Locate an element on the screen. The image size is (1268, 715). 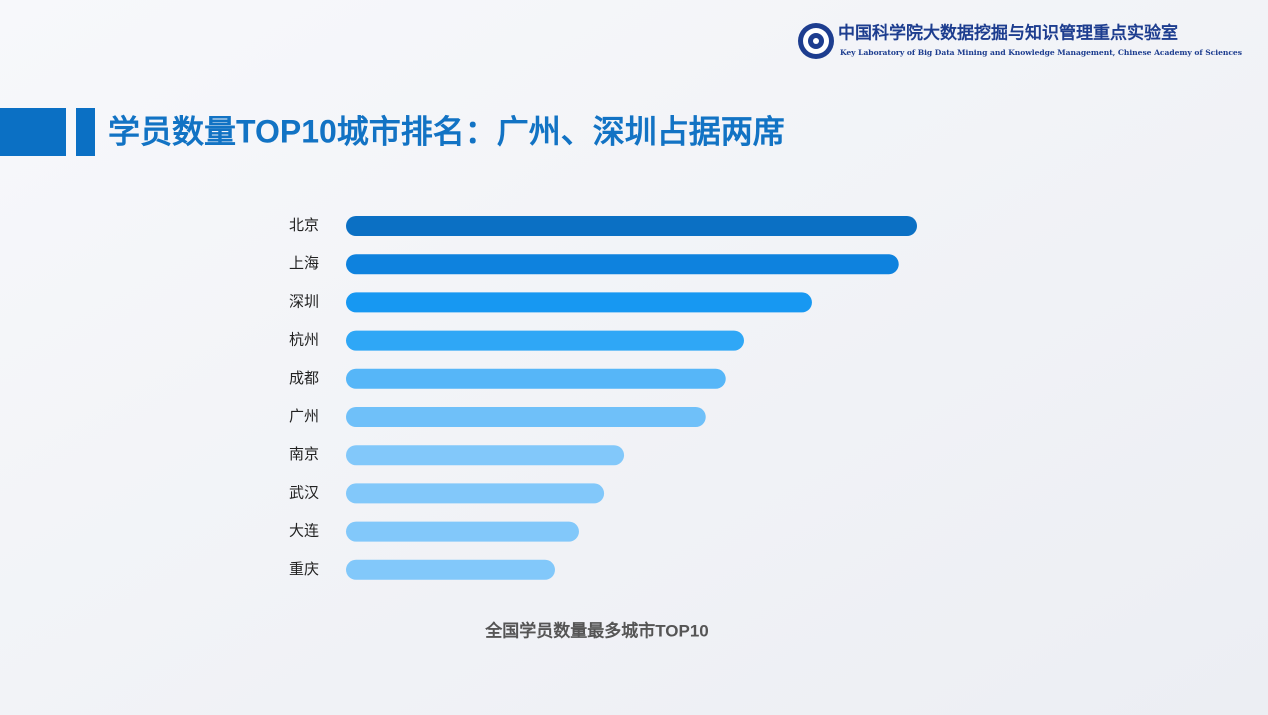
org-name-cn: 中国科学院大数据挖掘与知识管理重点实验室 is located at coordinates (1008, 33).